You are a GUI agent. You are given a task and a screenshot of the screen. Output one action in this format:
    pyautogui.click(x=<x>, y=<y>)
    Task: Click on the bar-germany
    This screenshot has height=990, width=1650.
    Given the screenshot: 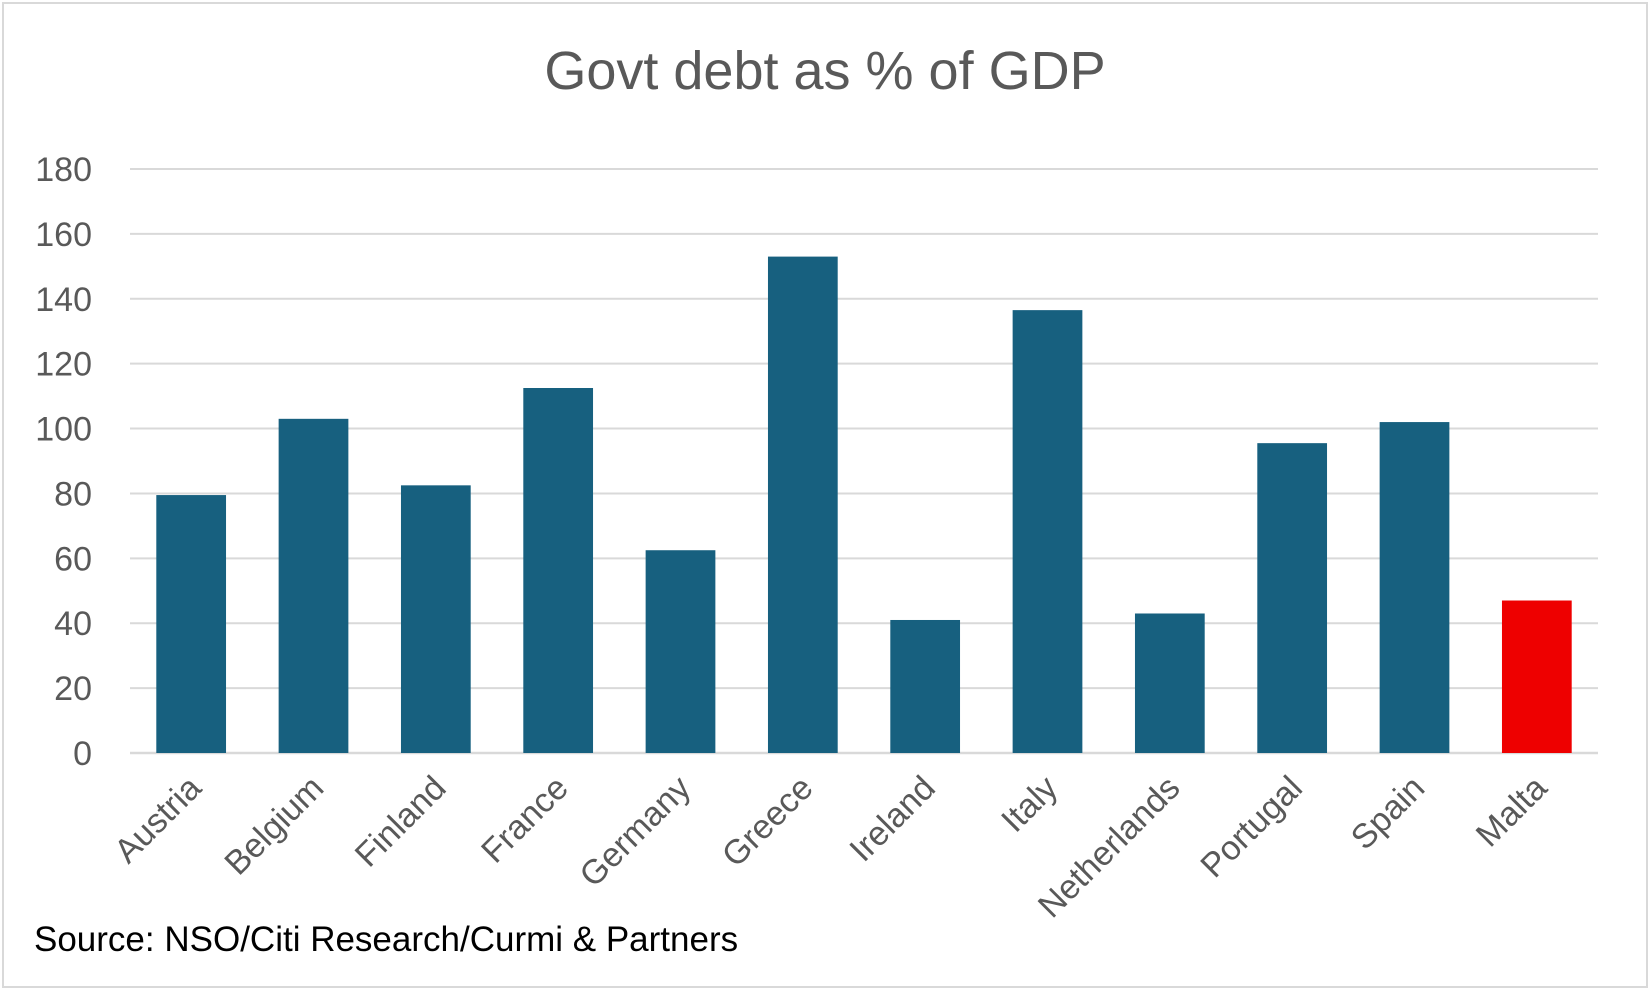 What is the action you would take?
    pyautogui.click(x=680, y=651)
    